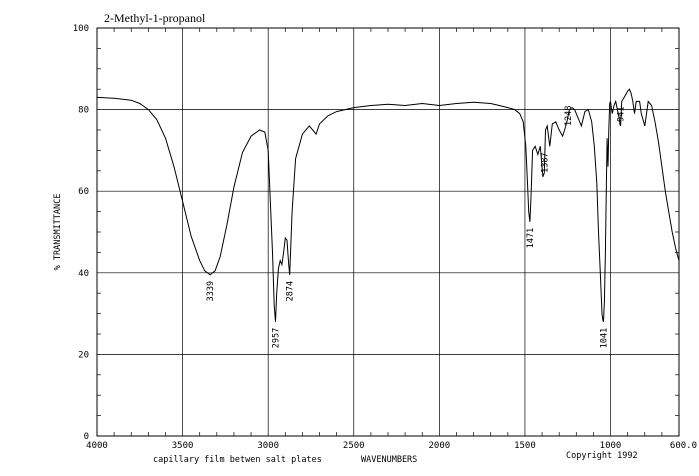 The height and width of the screenshot is (476, 699). What do you see at coordinates (211, 291) in the screenshot?
I see `peak-label: 3339` at bounding box center [211, 291].